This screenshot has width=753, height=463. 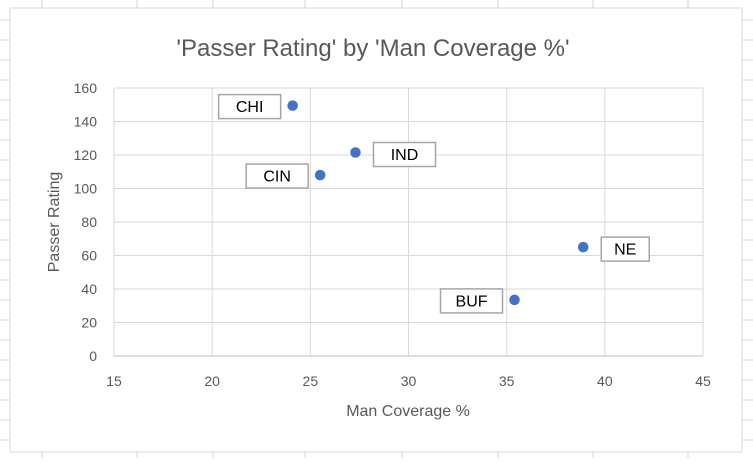 I want to click on x-tick-label: 40, so click(x=605, y=381).